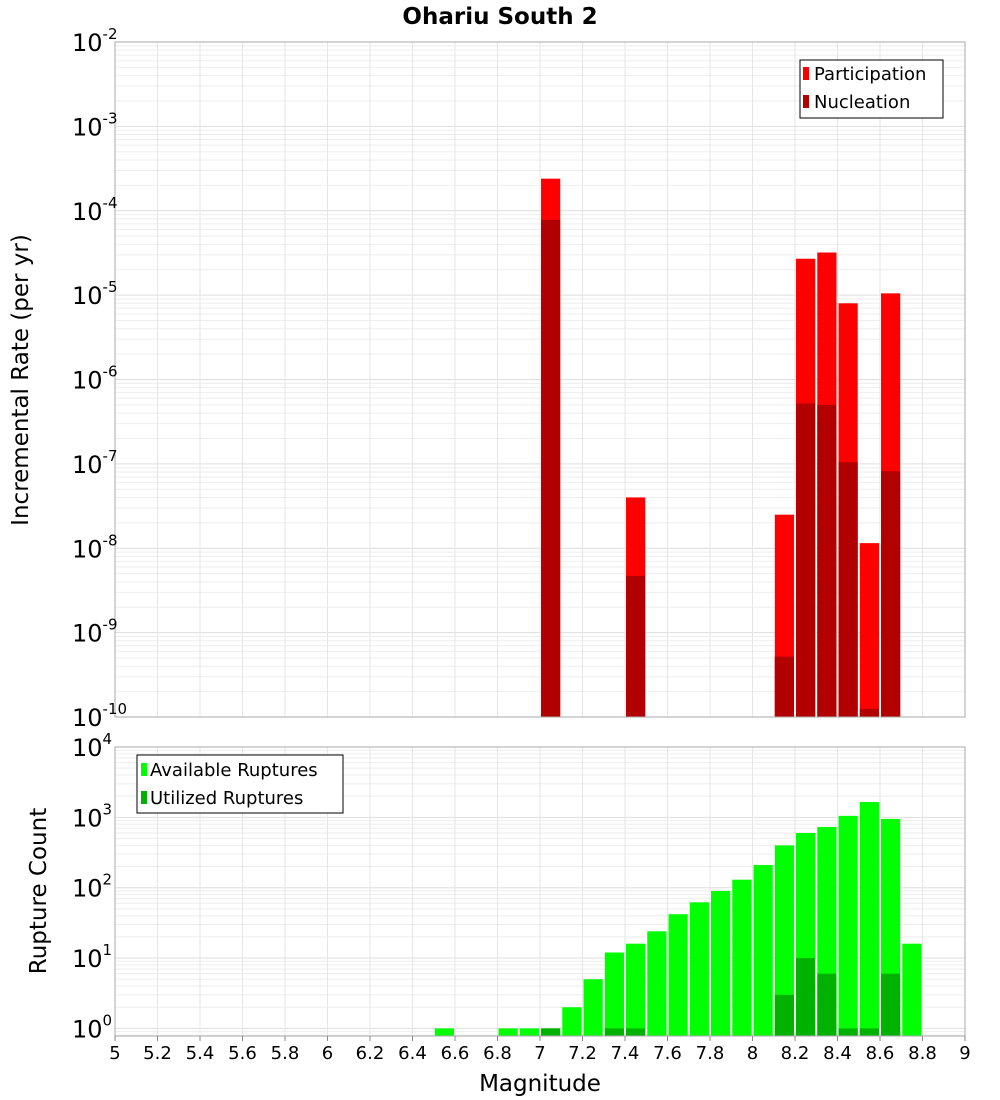 The image size is (1000, 1100). Describe the element at coordinates (837, 1053) in the screenshot. I see `x-tick-label: 8.4` at that location.